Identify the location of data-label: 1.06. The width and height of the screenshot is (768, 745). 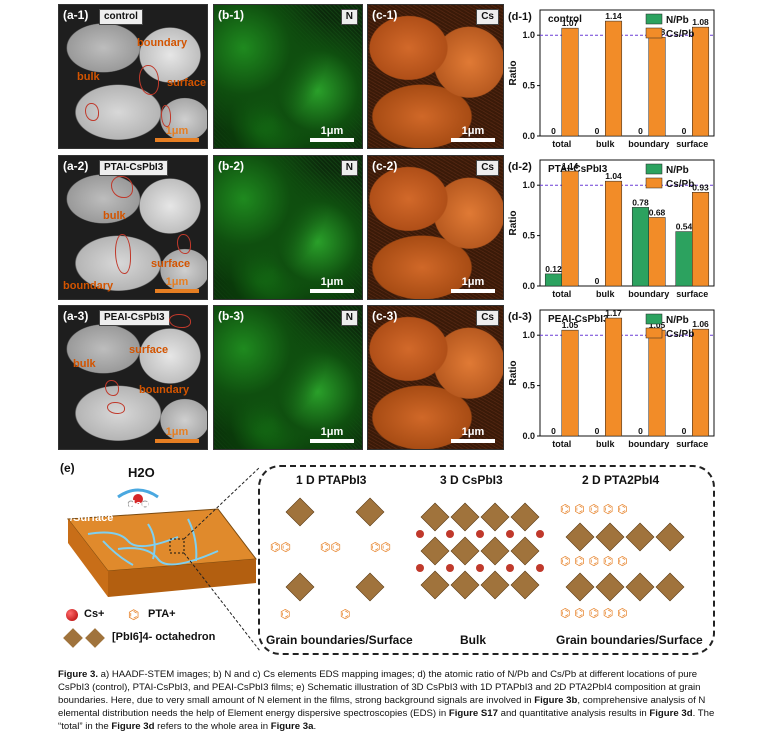
(700, 324).